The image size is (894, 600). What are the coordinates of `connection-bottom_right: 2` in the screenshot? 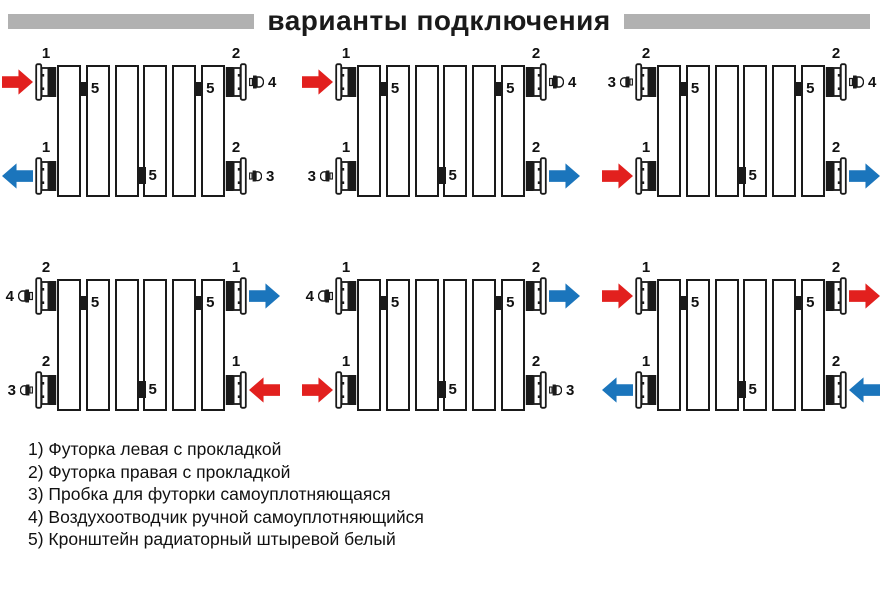 It's located at (552, 168).